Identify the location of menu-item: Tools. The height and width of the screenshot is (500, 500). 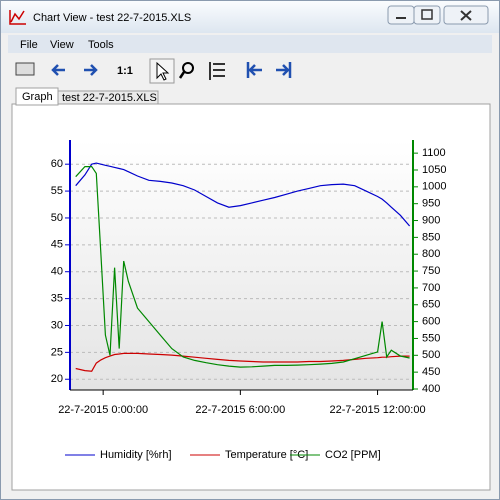
(101, 45).